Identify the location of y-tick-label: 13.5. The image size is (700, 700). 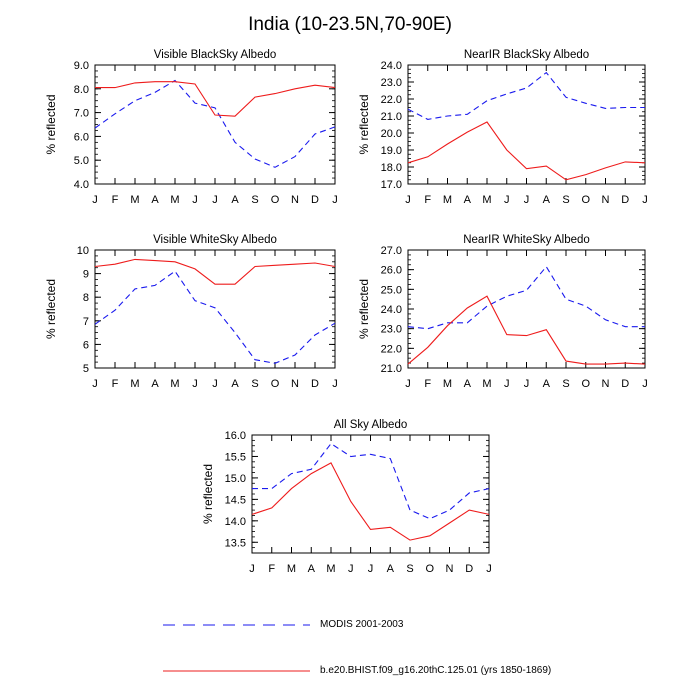
(235, 543).